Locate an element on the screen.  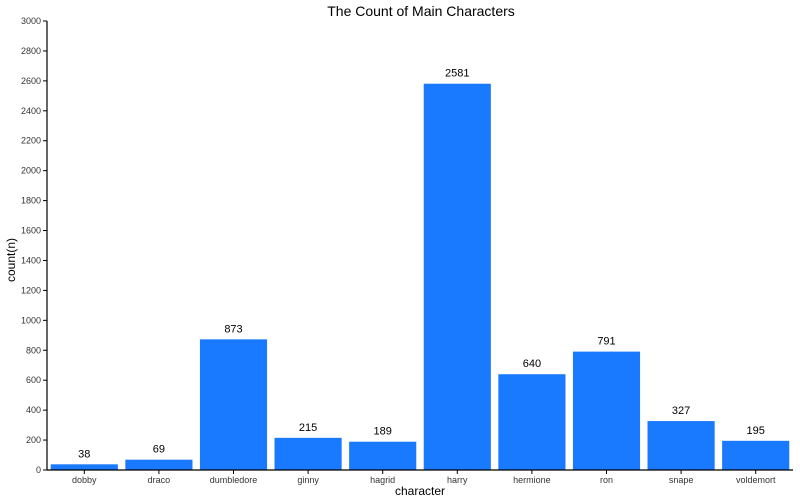
data-label-harry: 2581 is located at coordinates (457, 74).